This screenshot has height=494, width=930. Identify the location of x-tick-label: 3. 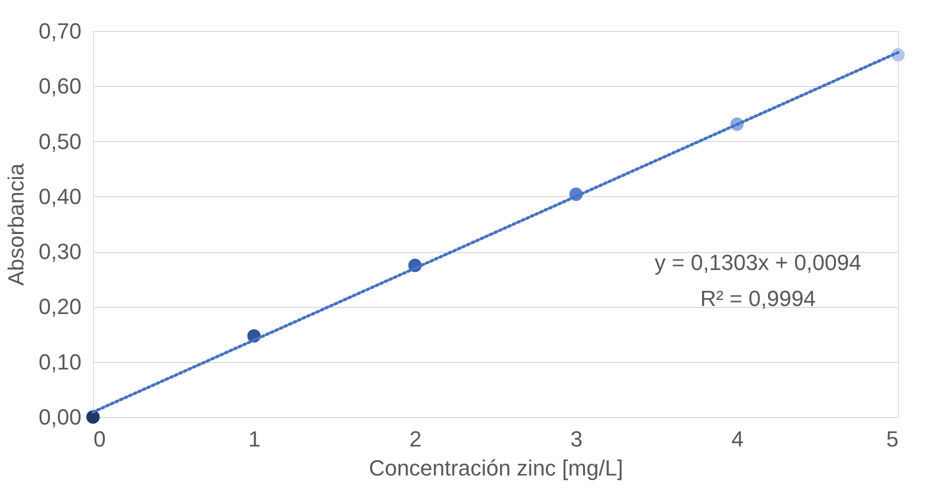
(576, 439).